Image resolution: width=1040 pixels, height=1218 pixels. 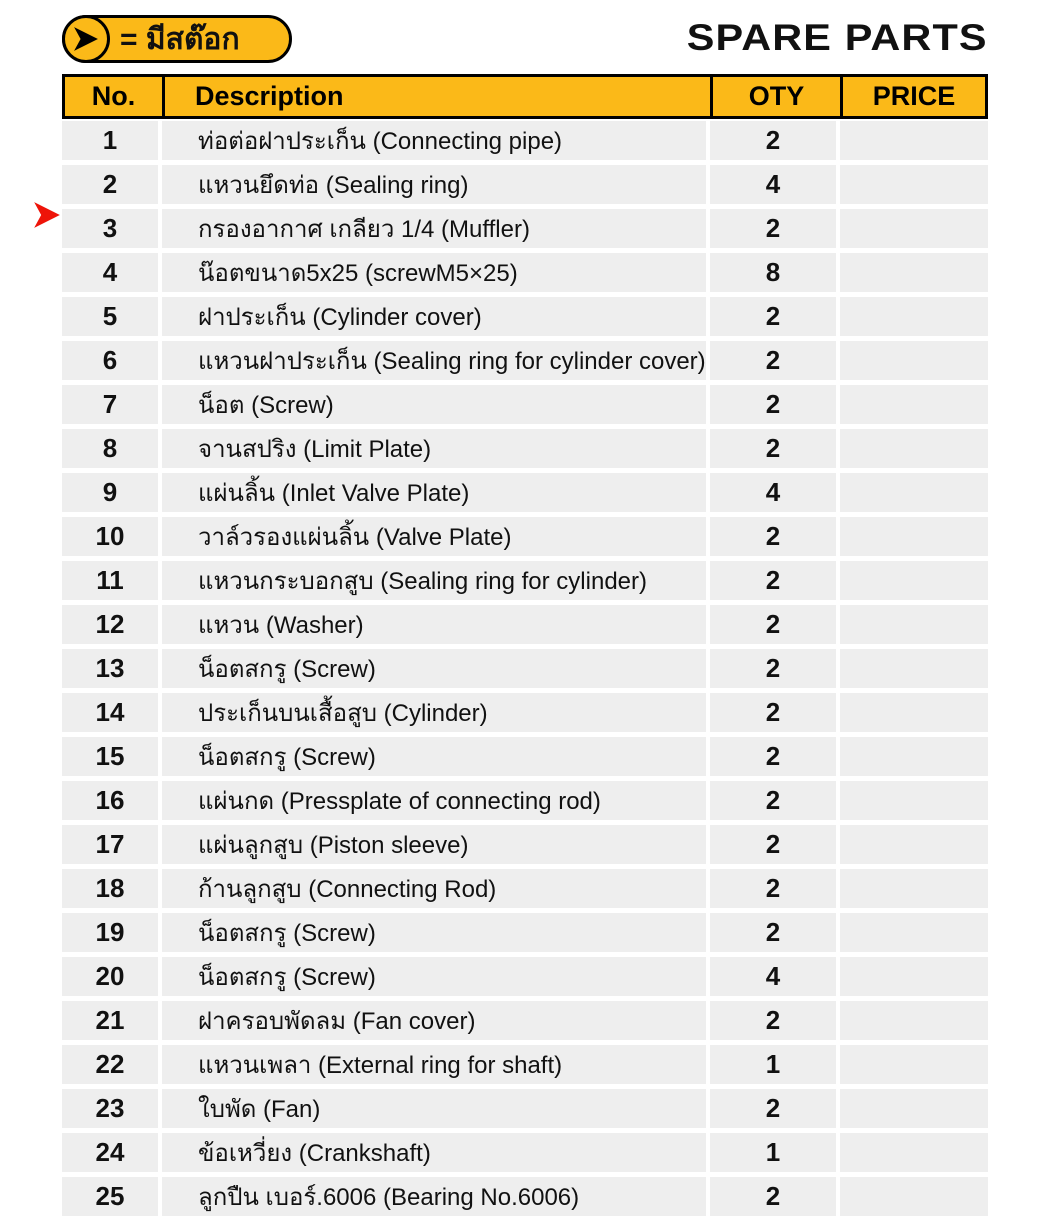 What do you see at coordinates (180, 39) in the screenshot?
I see `legend-label: = มีสต๊อก` at bounding box center [180, 39].